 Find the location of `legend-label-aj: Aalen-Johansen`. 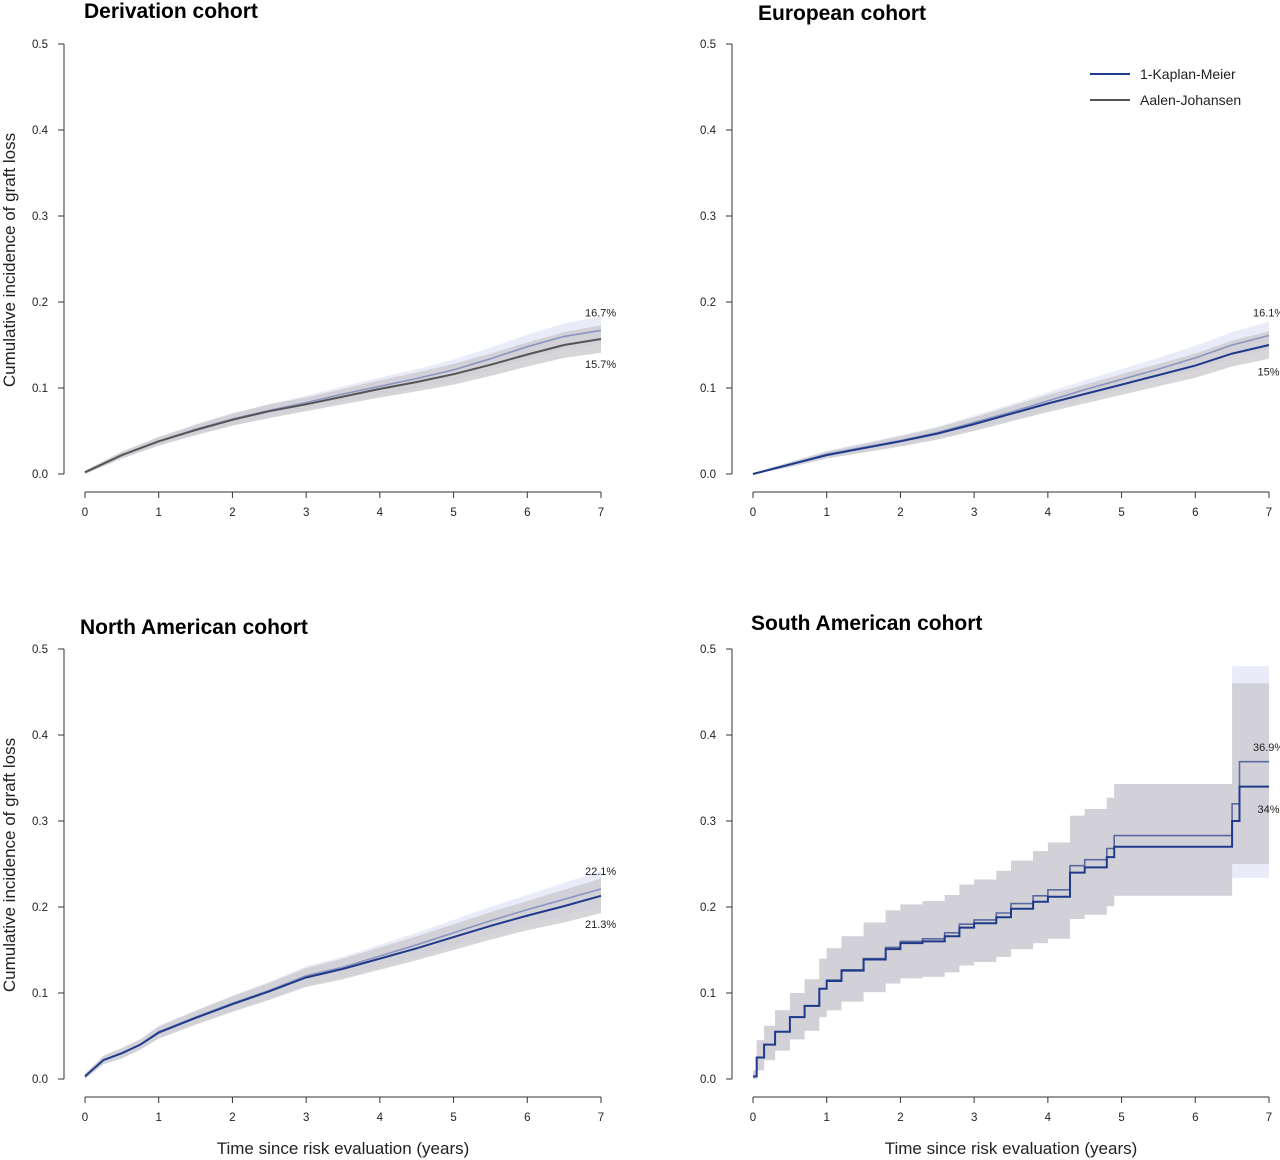

legend-label-aj: Aalen-Johansen is located at coordinates (1190, 100).